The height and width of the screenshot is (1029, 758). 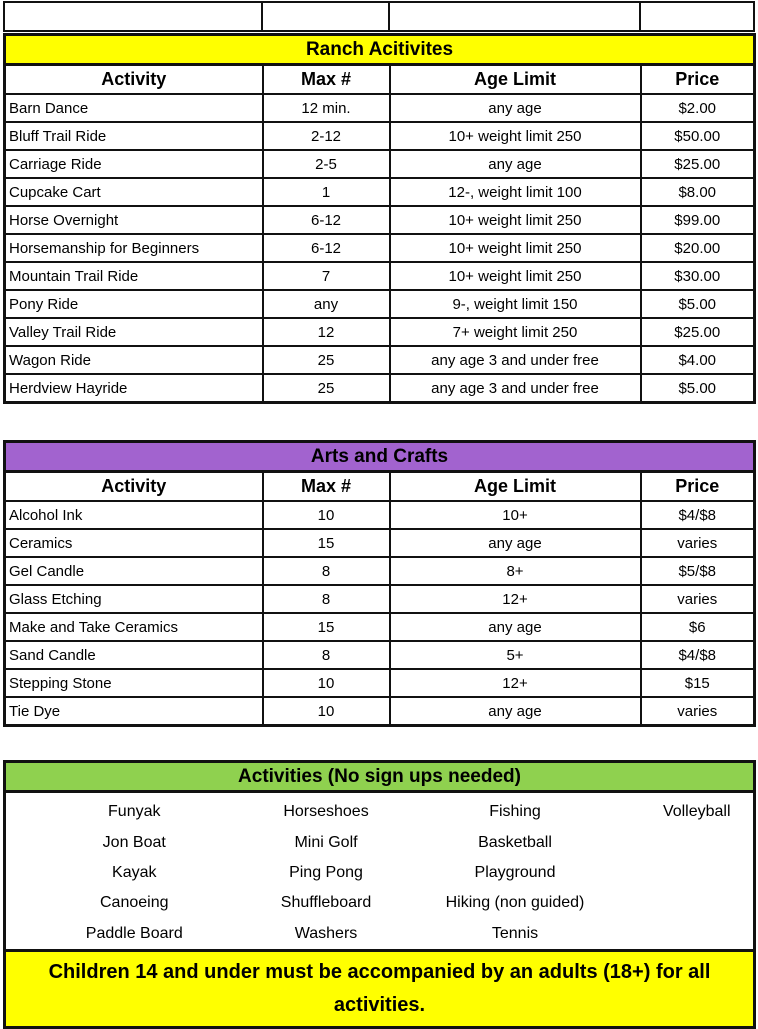 What do you see at coordinates (326, 332) in the screenshot?
I see `max-cell: 12` at bounding box center [326, 332].